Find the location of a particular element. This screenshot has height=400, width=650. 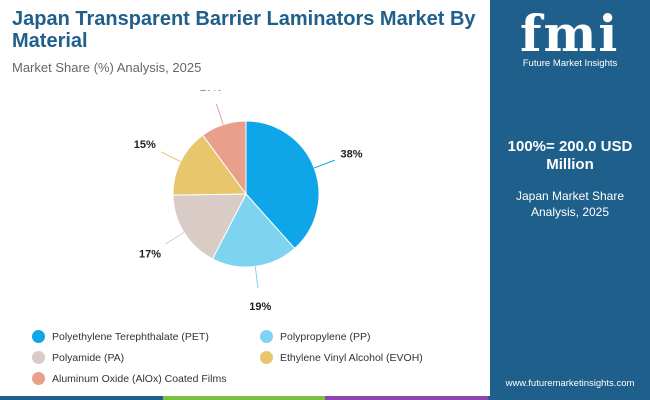

legend-item: Polypropylene (PP) is located at coordinates (315, 336).